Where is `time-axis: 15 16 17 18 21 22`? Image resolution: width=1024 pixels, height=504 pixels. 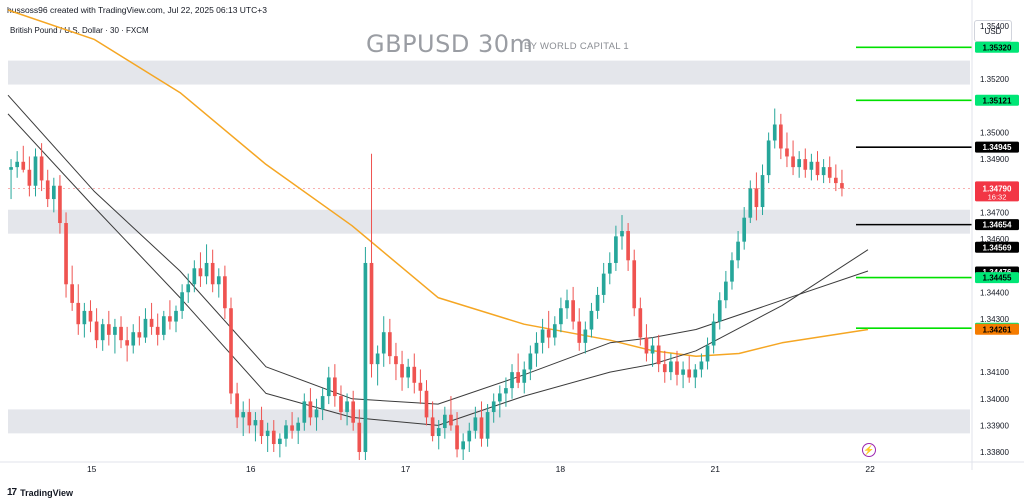
time-axis: 15 16 17 18 21 22 is located at coordinates (512, 467).